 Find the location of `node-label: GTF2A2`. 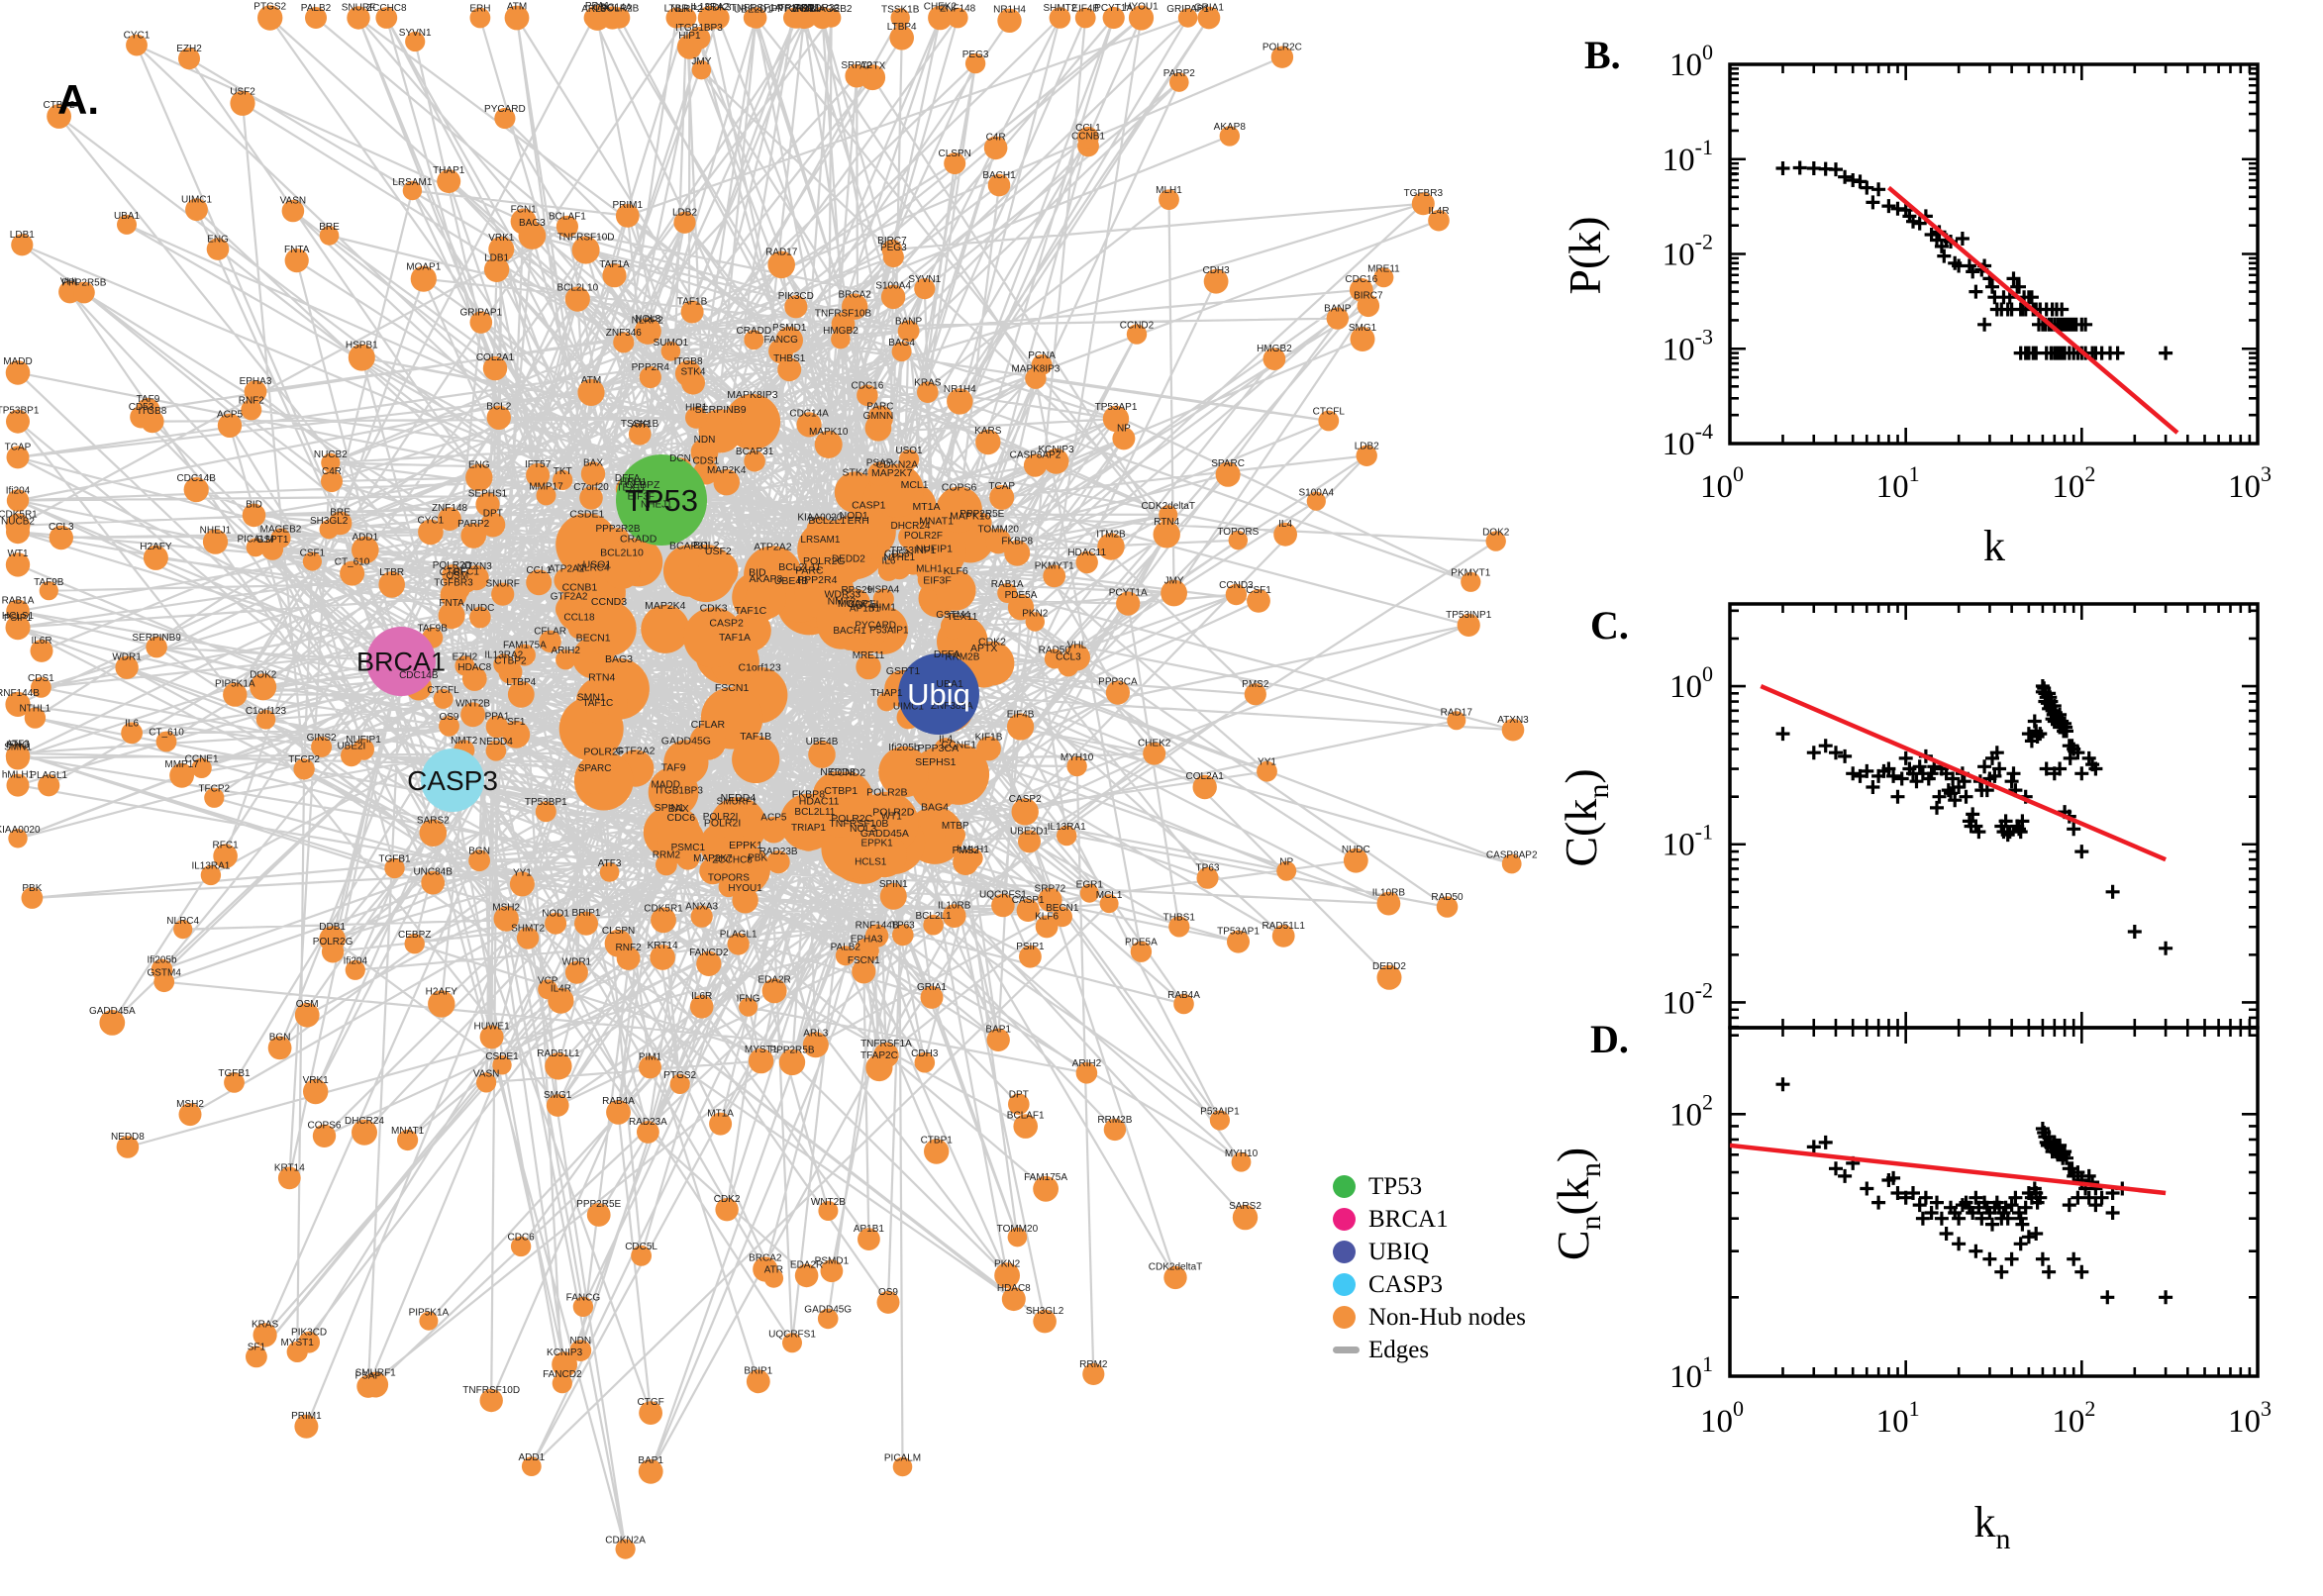

node-label: GTF2A2 is located at coordinates (569, 597).